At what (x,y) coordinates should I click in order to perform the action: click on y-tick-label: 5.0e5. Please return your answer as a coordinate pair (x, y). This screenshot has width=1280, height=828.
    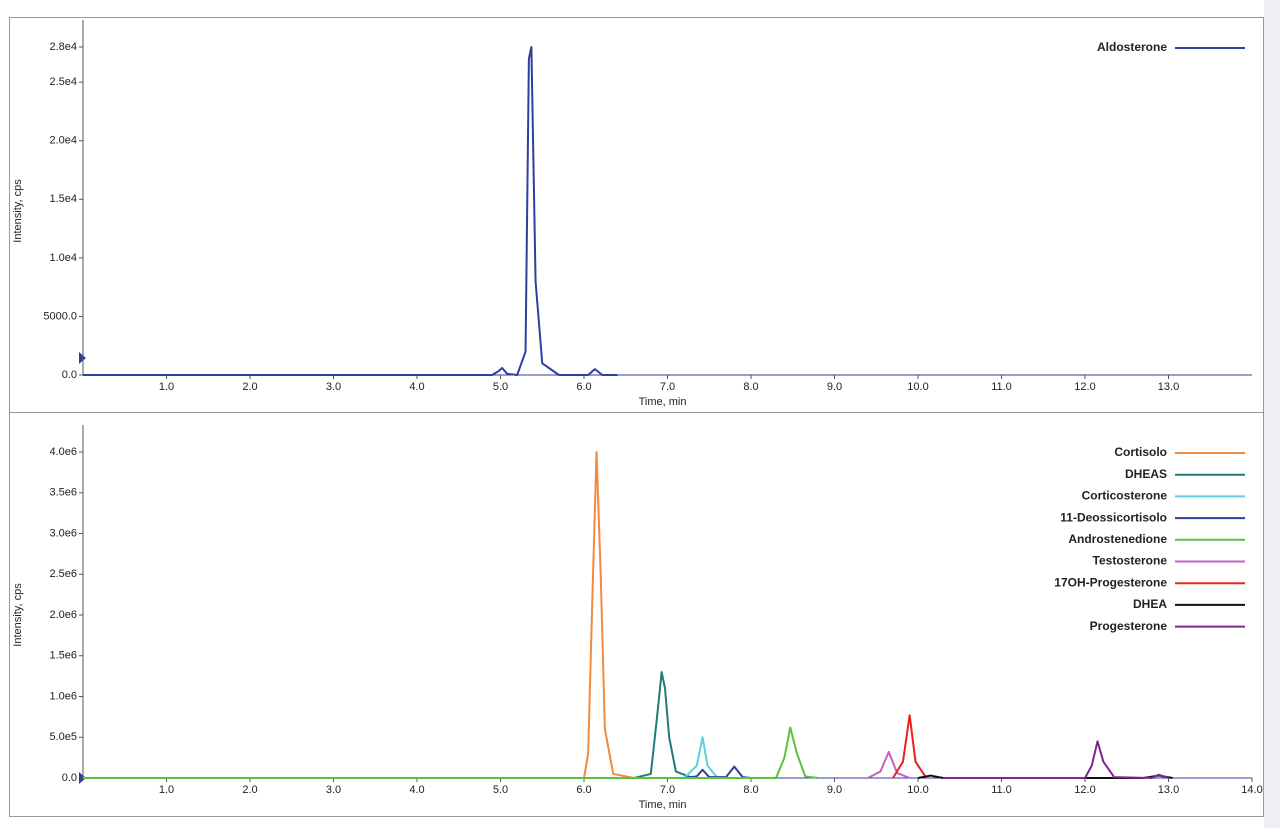
    Looking at the image, I should click on (63, 737).